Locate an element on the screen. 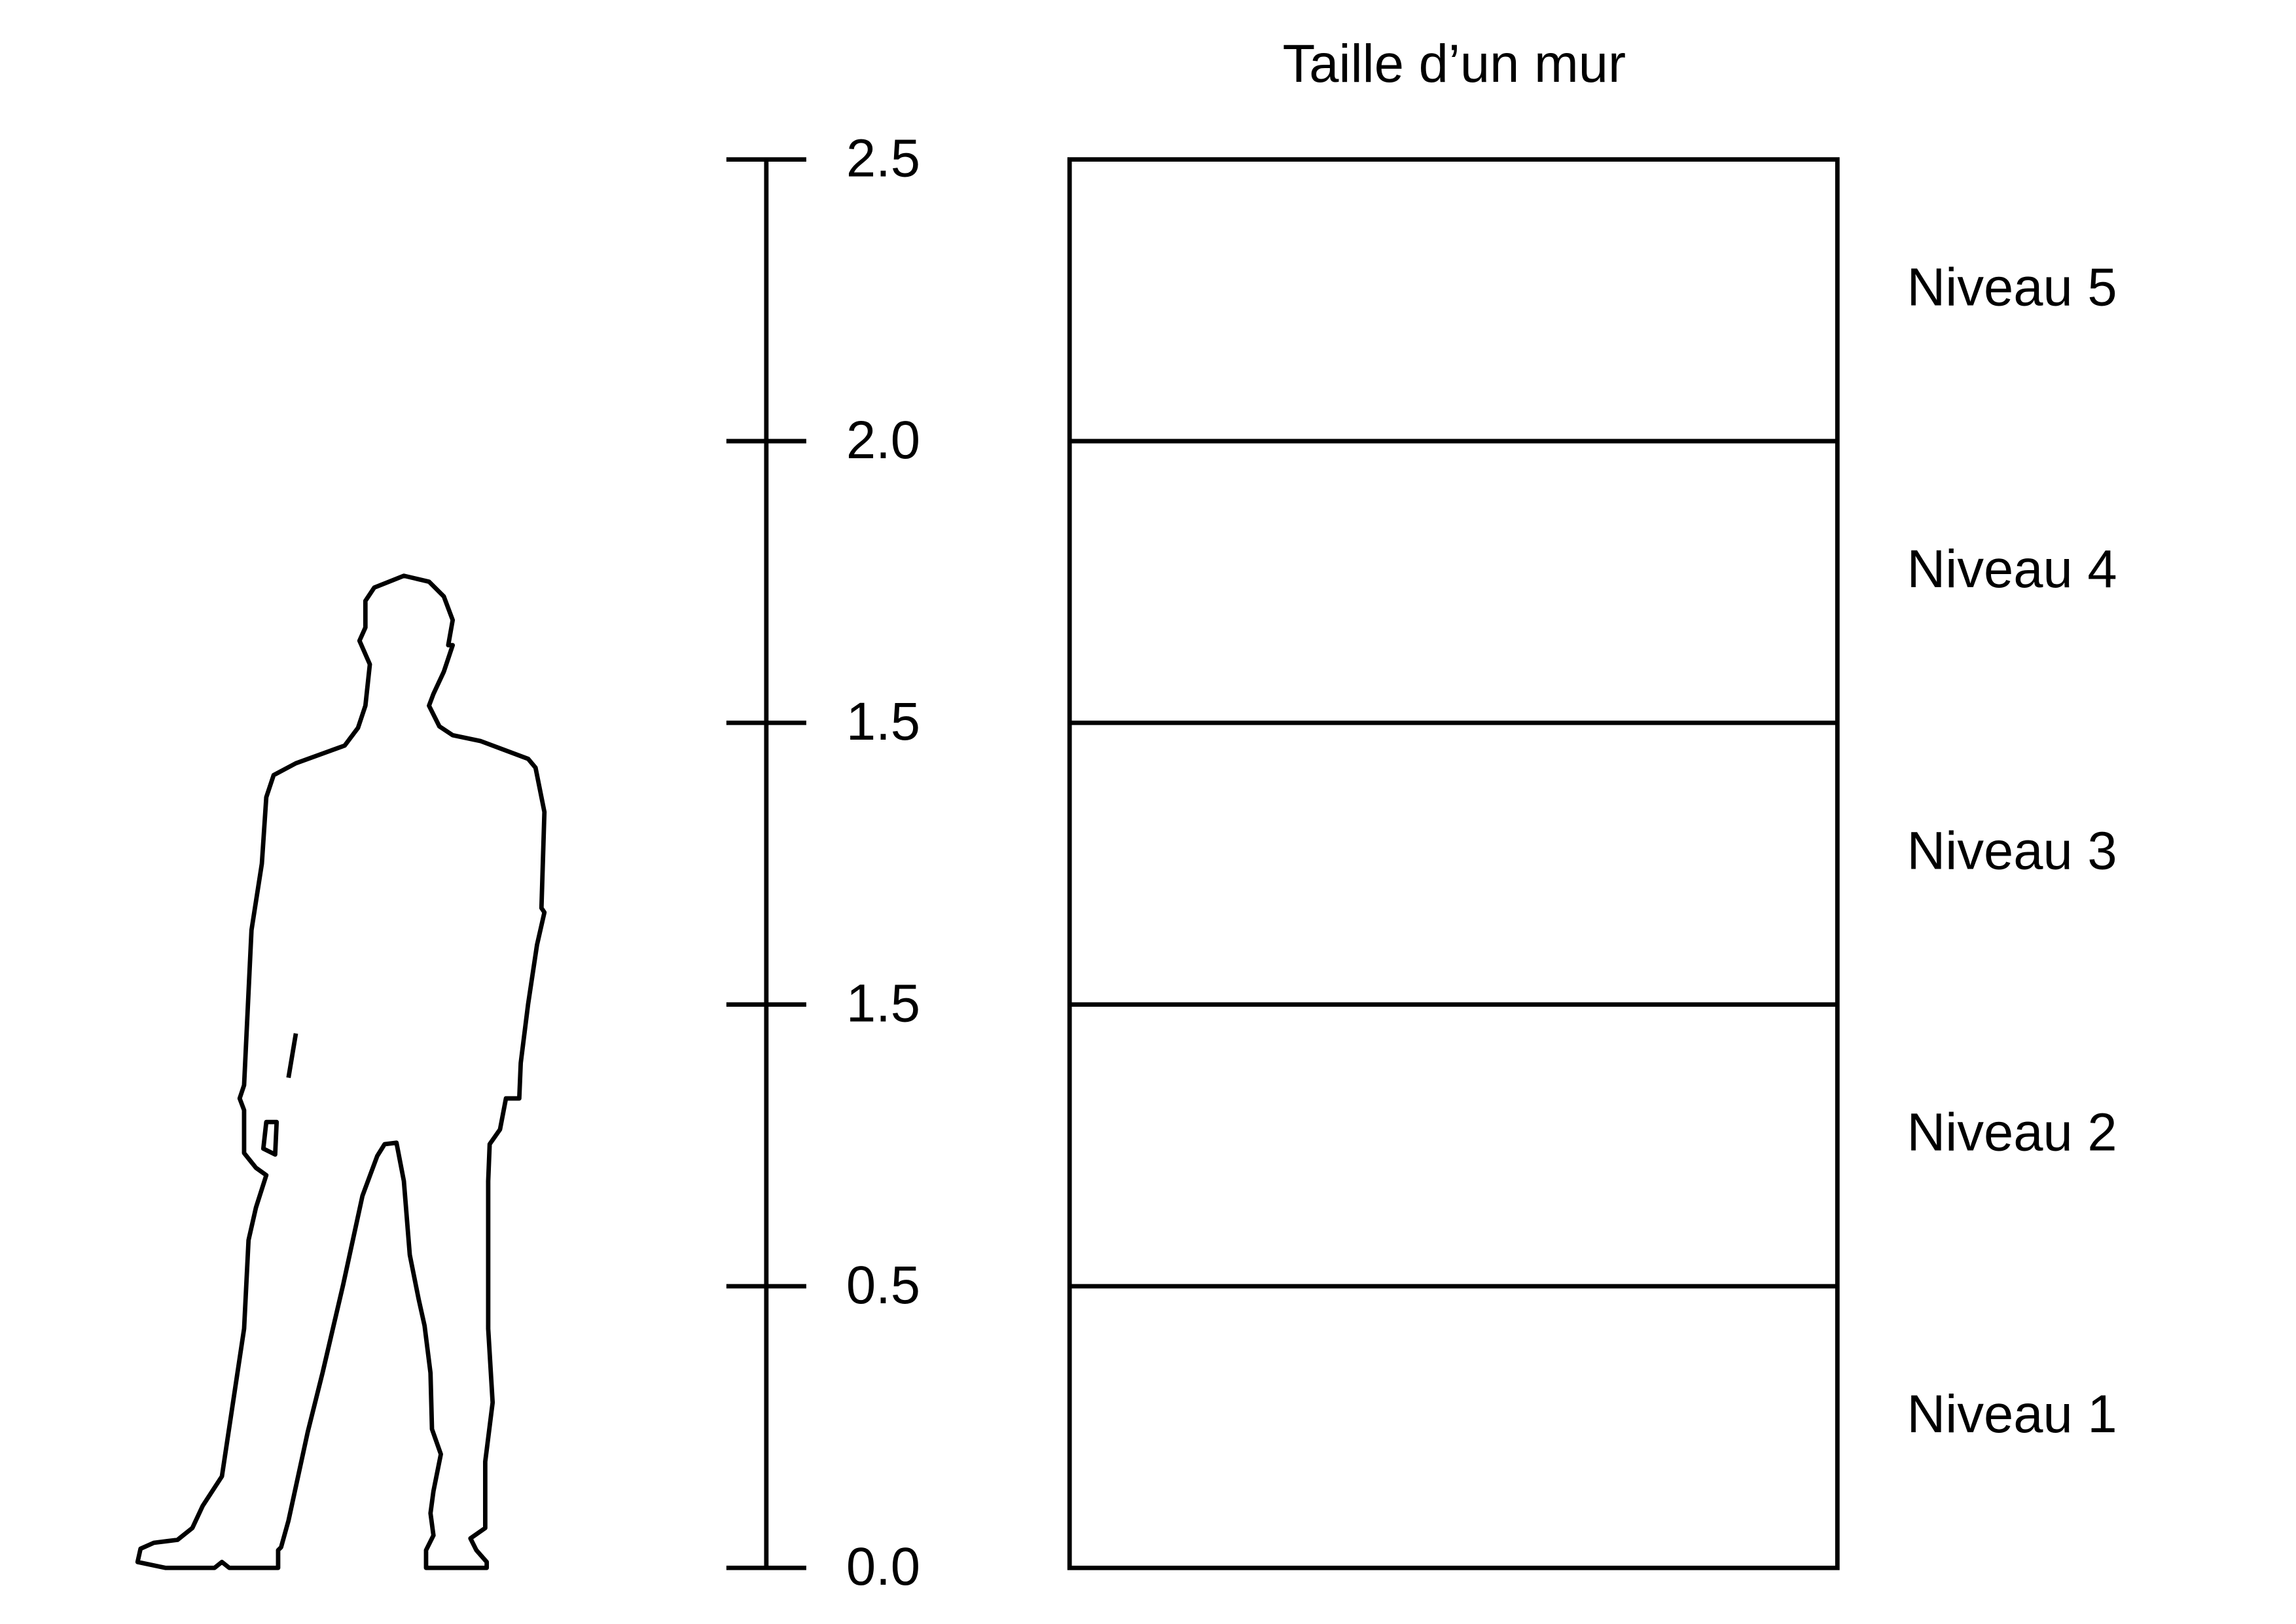 Image resolution: width=2296 pixels, height=1624 pixels. scale-tick-label: 0.5 is located at coordinates (883, 1285).